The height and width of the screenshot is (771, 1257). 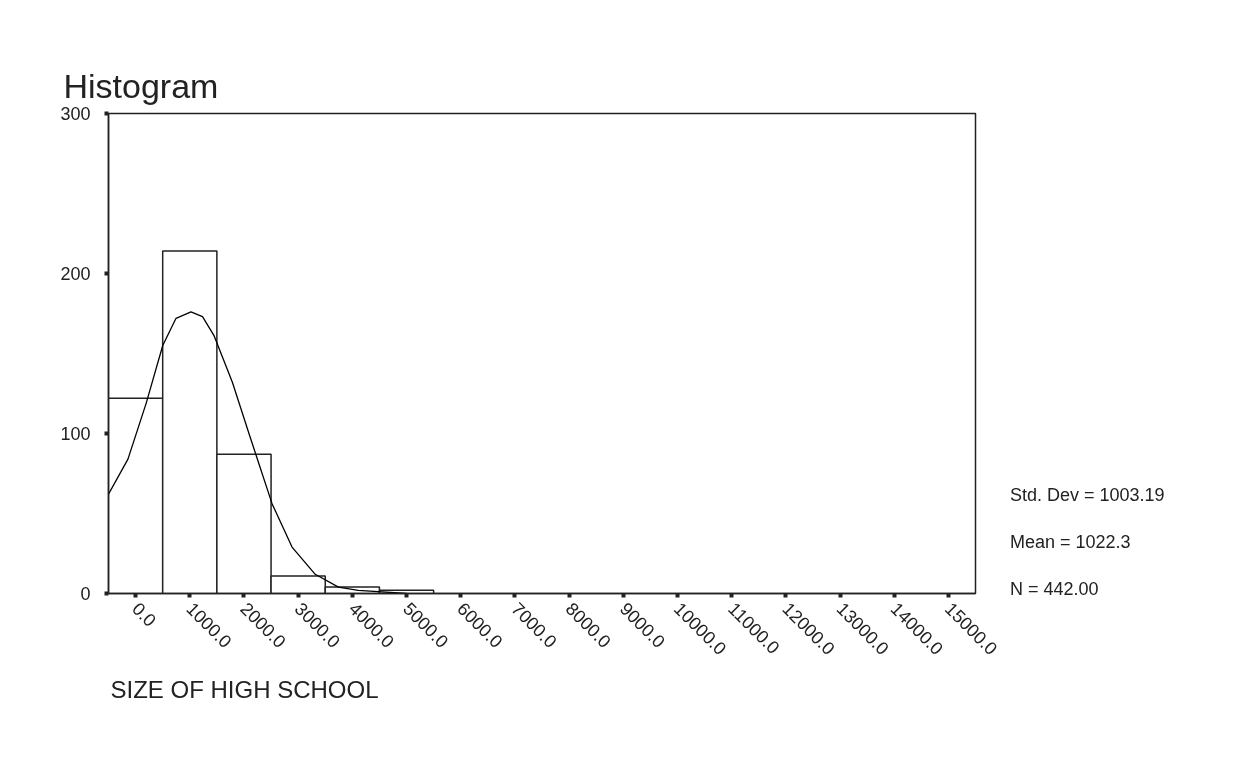 What do you see at coordinates (75, 434) in the screenshot?
I see `y-tick-label: 100` at bounding box center [75, 434].